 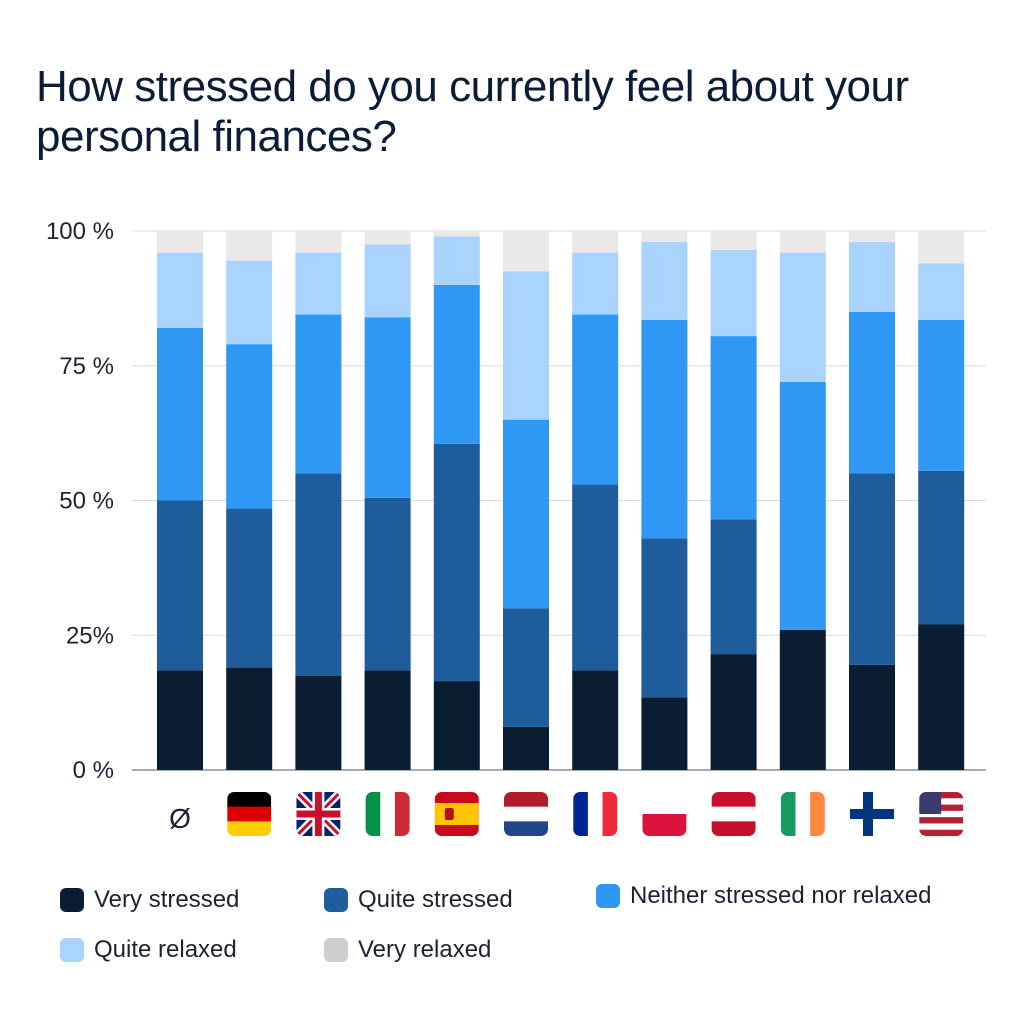 I want to click on x-axis-flags: Ø, so click(x=566, y=814).